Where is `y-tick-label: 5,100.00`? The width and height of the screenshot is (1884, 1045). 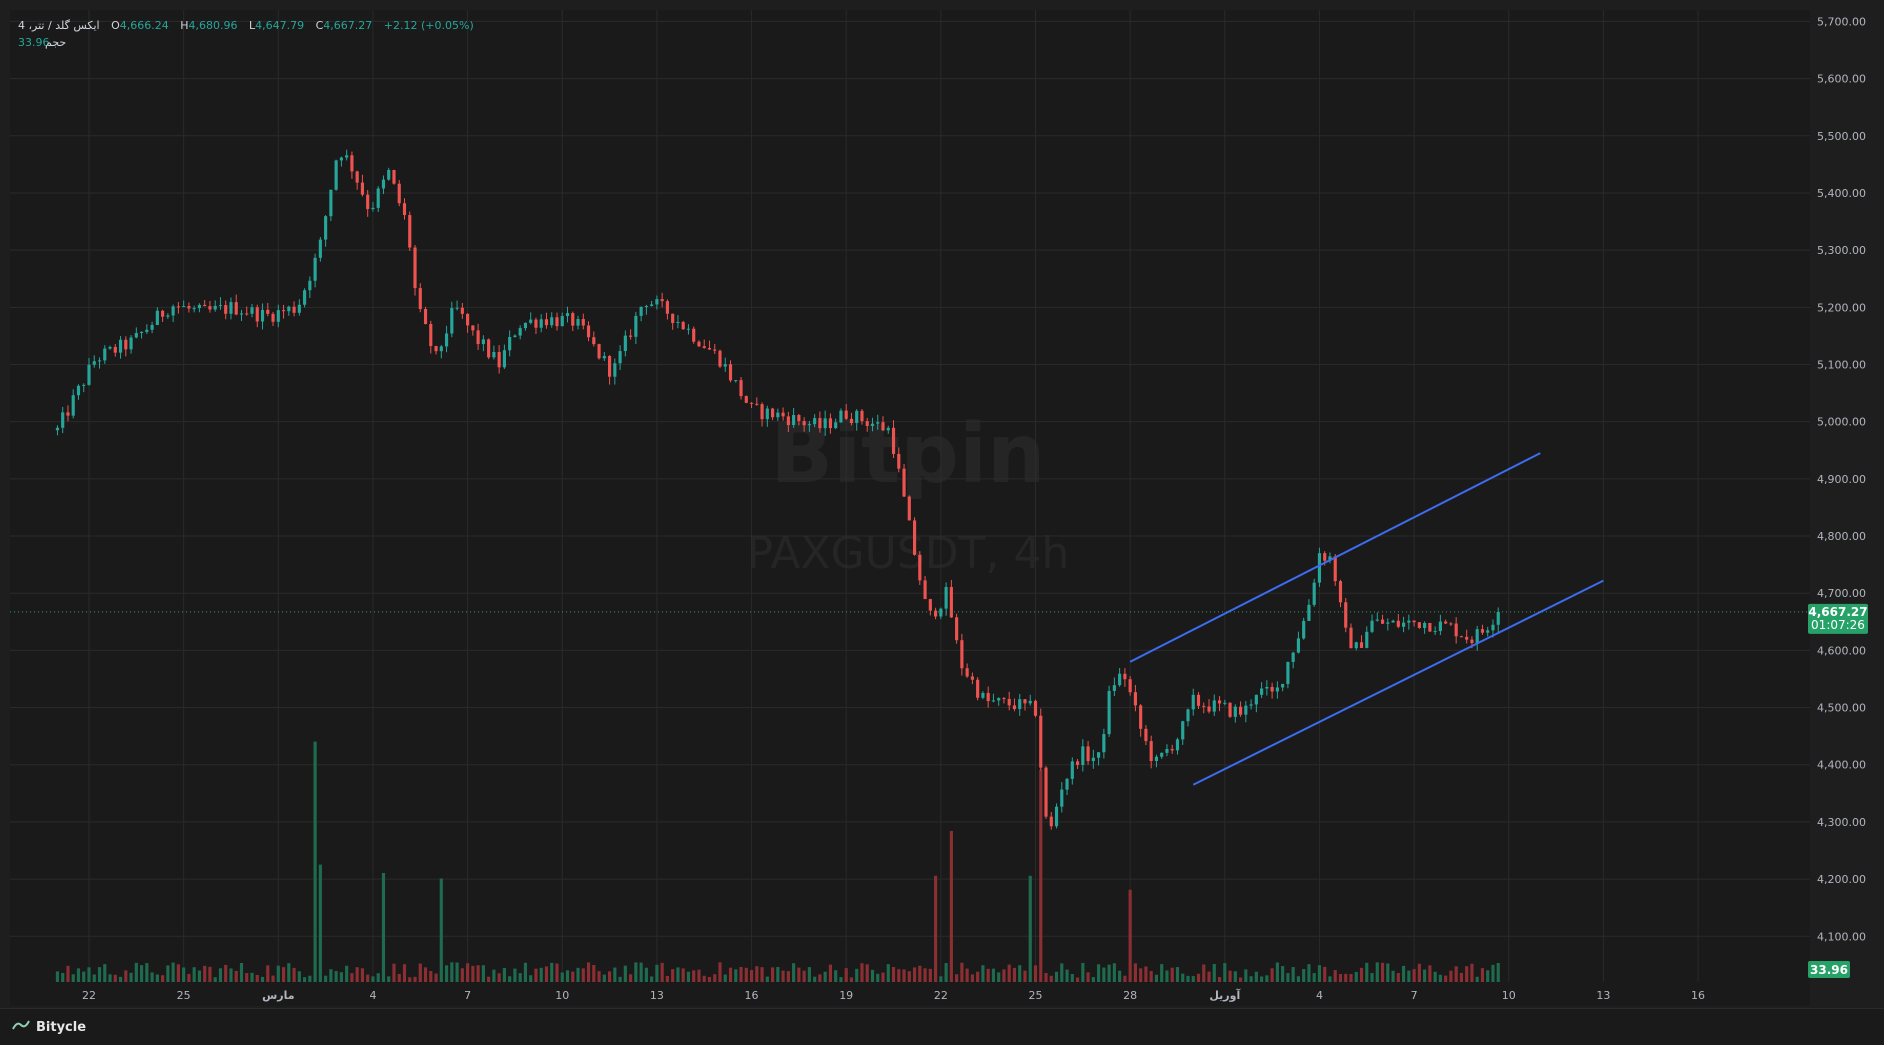
y-tick-label: 5,100.00 is located at coordinates (1841, 364).